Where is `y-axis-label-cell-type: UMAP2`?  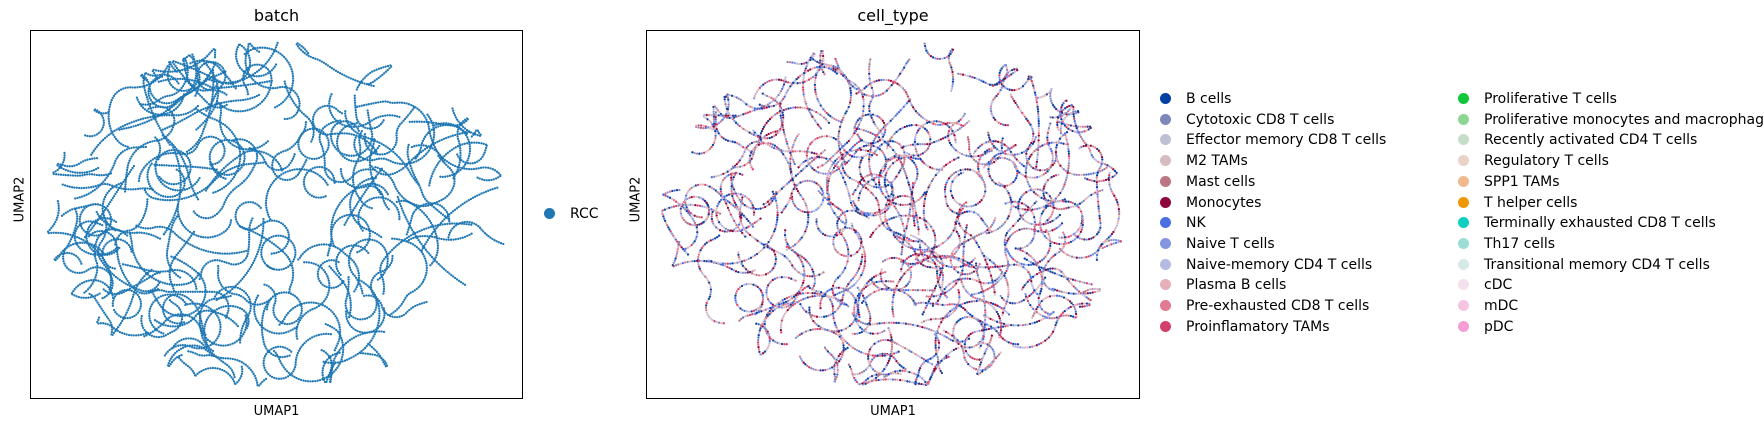
y-axis-label-cell-type: UMAP2 is located at coordinates (636, 199).